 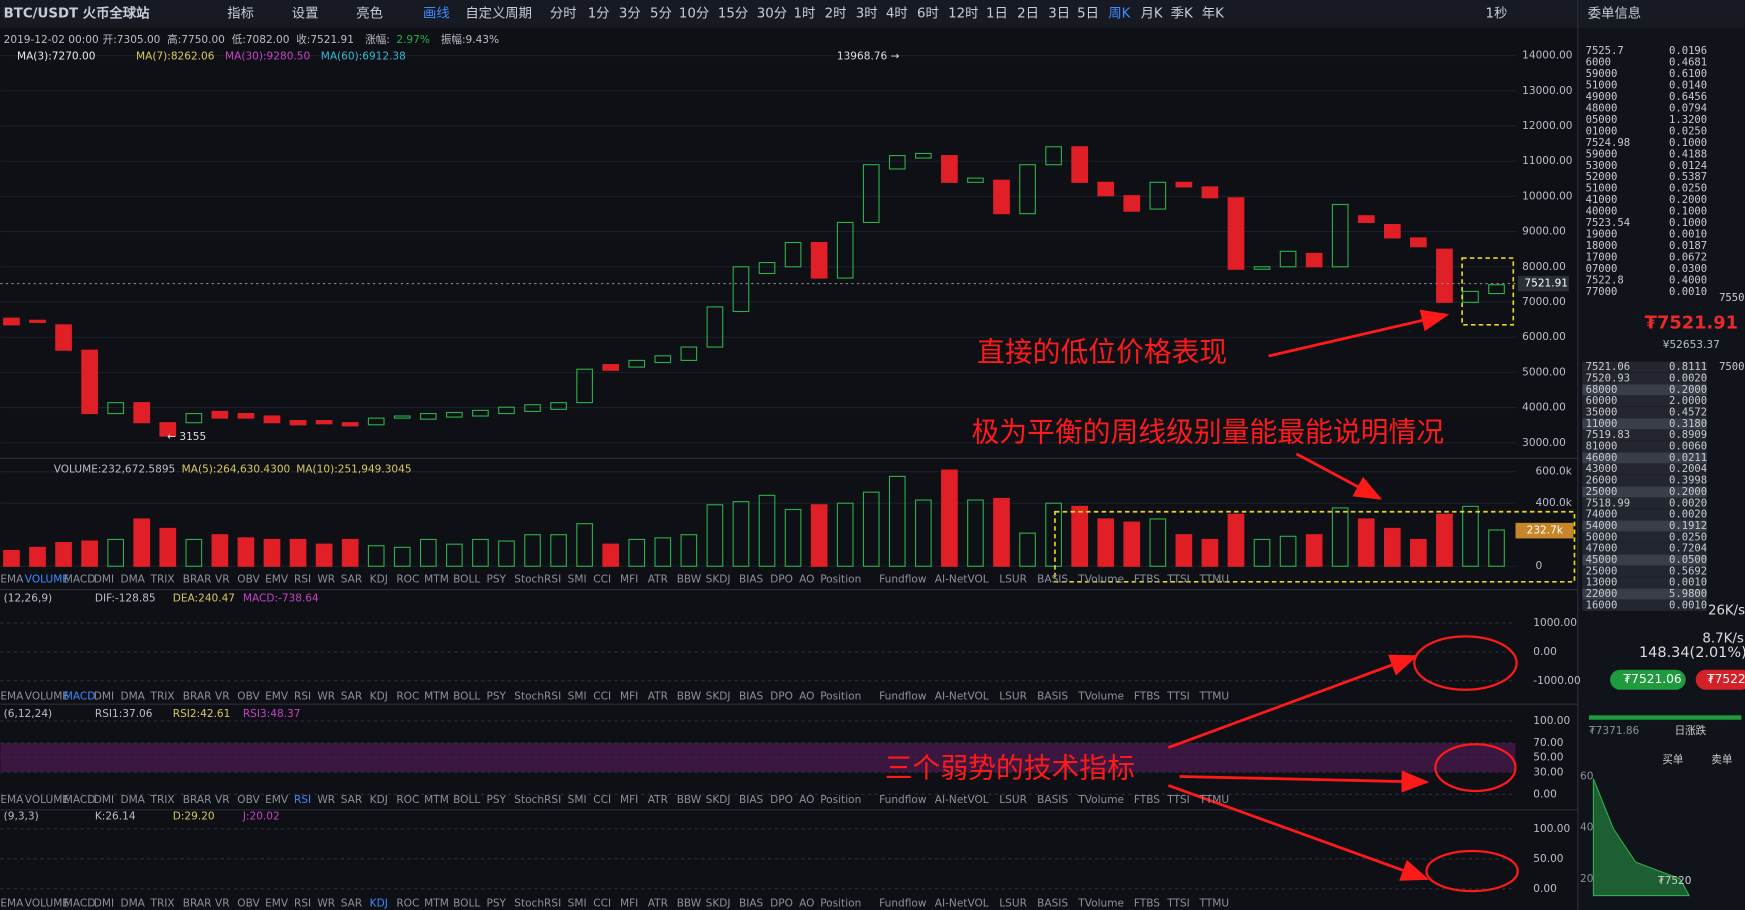 What do you see at coordinates (1182, 13) in the screenshot?
I see `period-button: 季K` at bounding box center [1182, 13].